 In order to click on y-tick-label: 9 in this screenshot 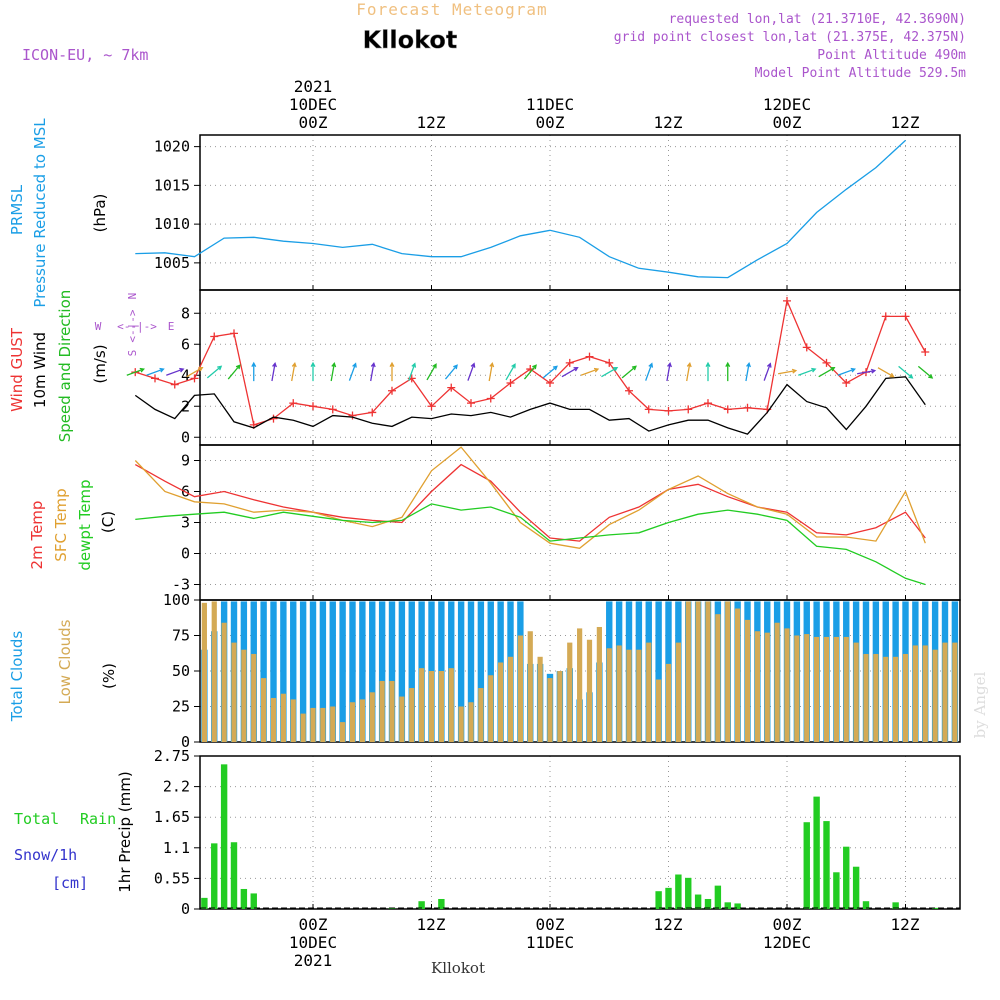, I will do `click(185, 461)`.